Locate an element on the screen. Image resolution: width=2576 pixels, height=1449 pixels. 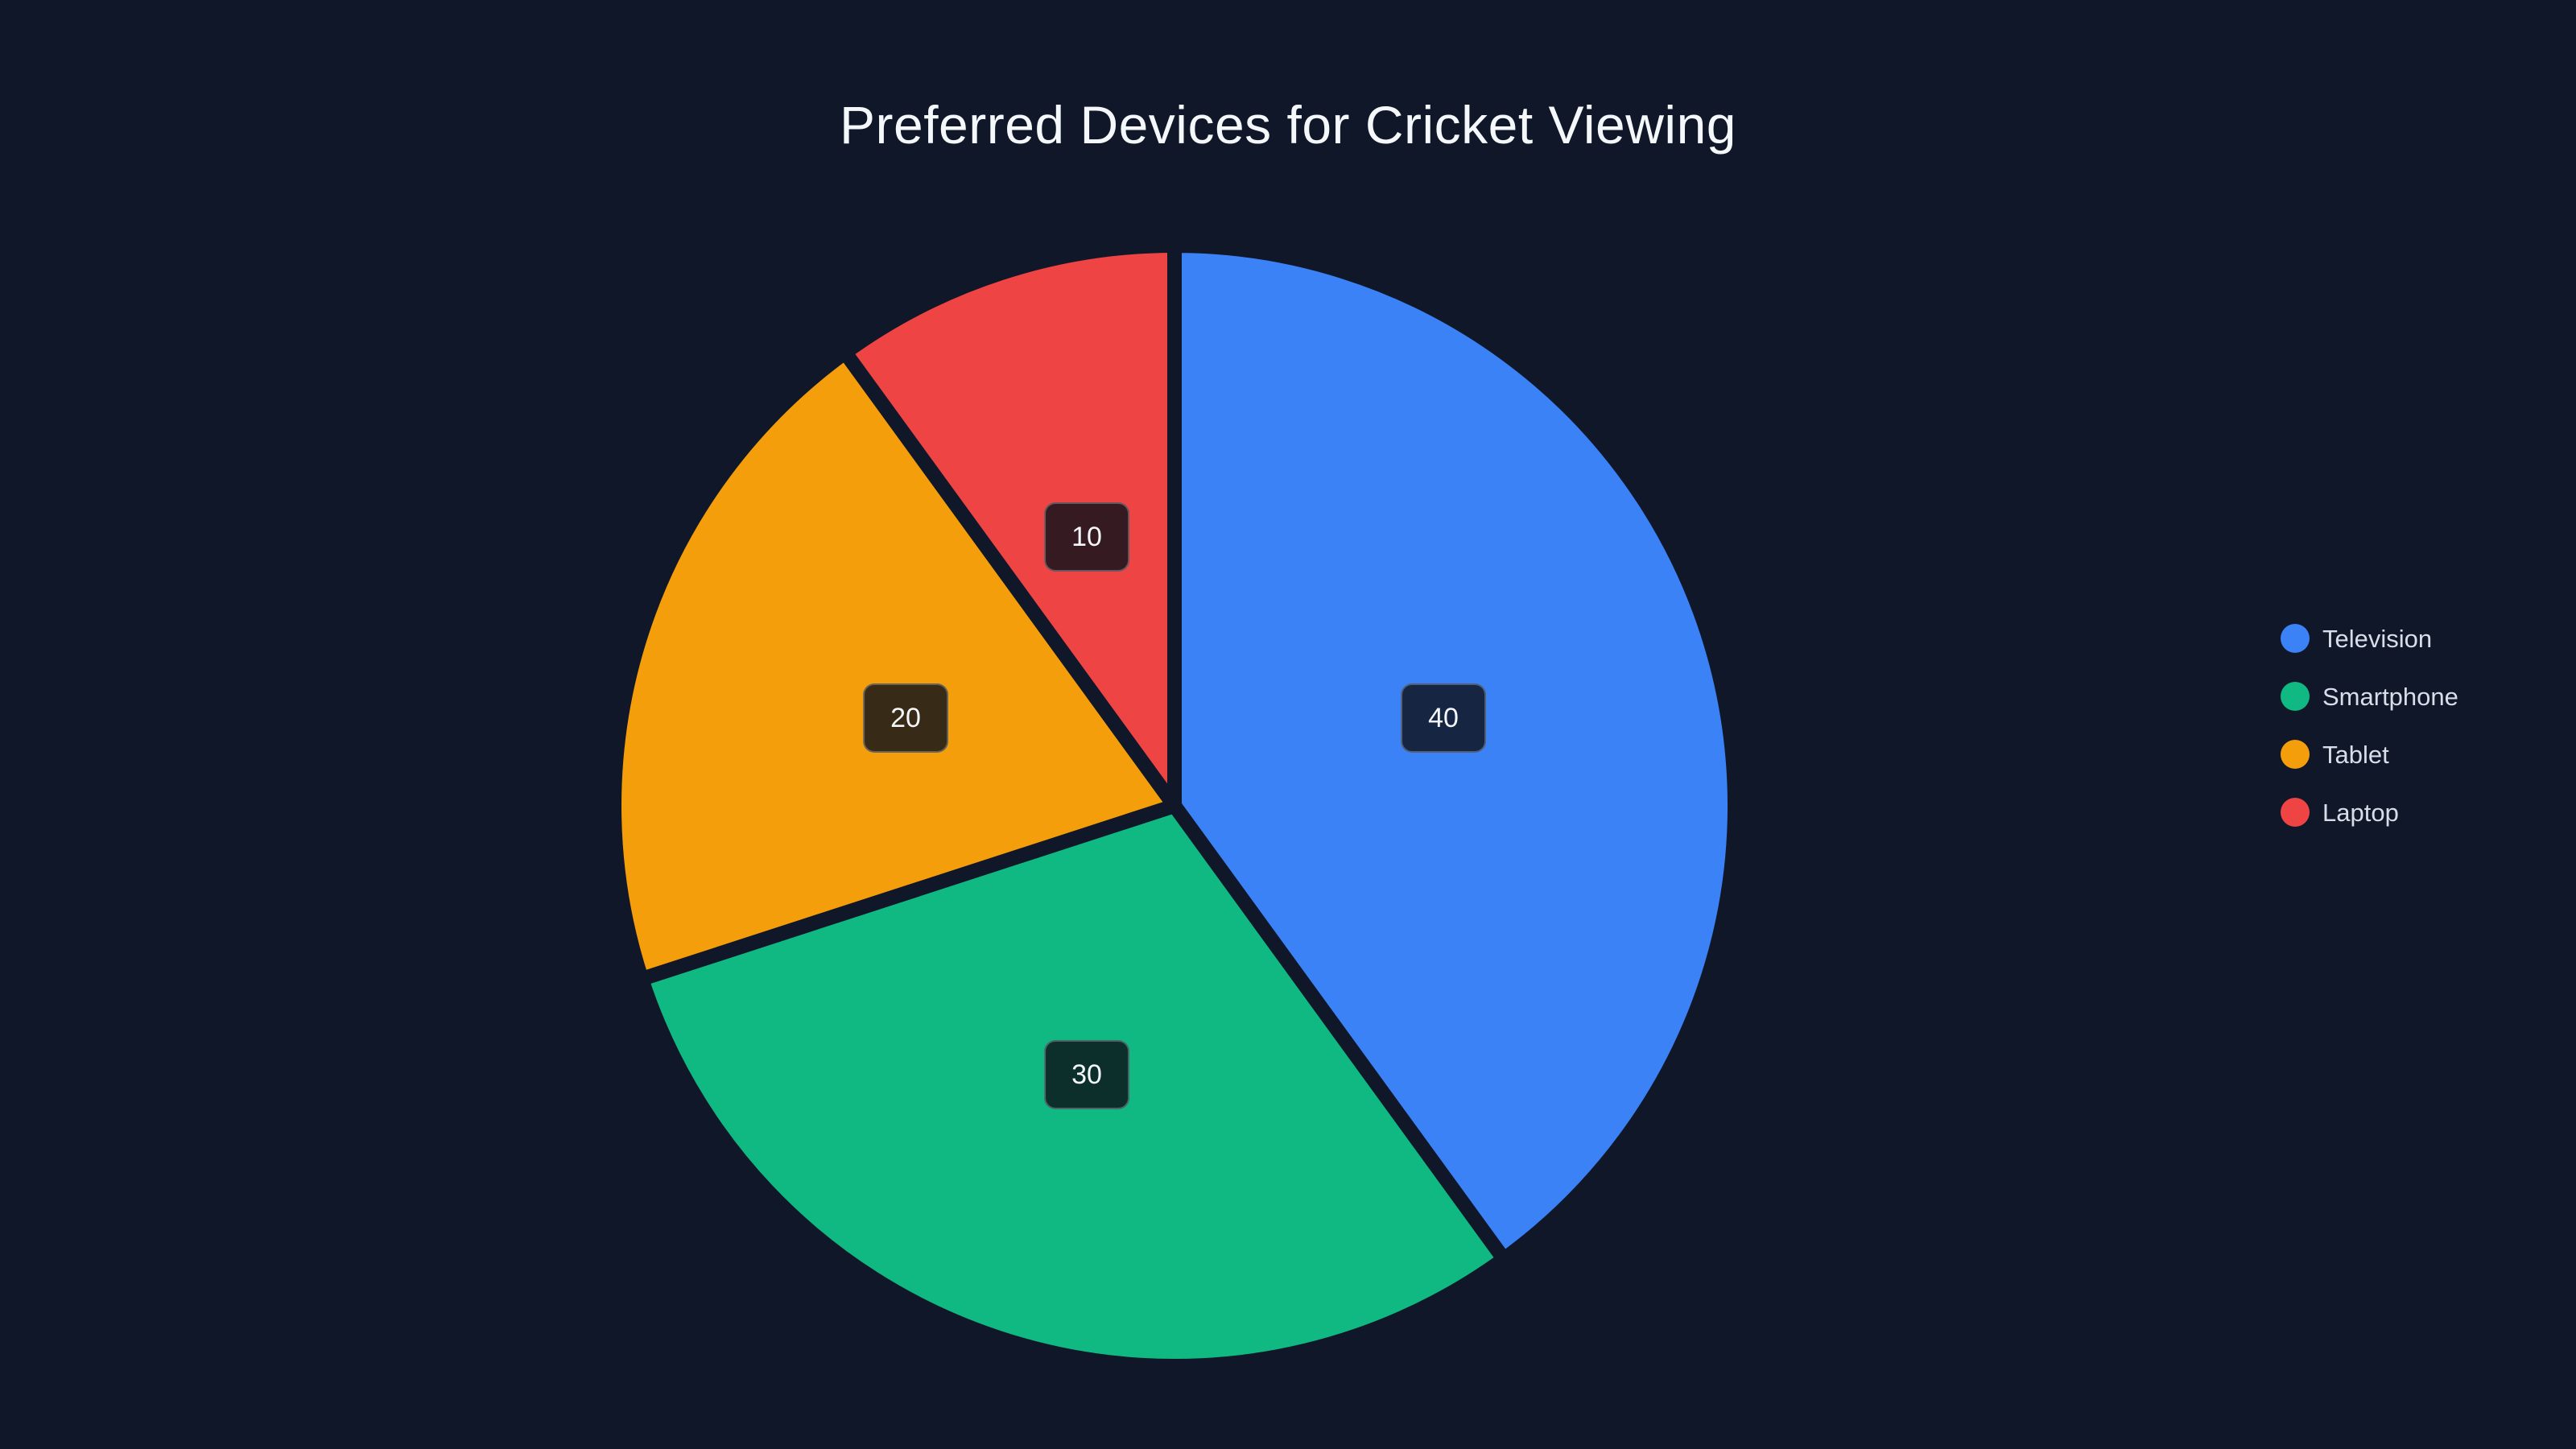
chart-title: Preferred Devices for Cricket Viewing is located at coordinates (1287, 125).